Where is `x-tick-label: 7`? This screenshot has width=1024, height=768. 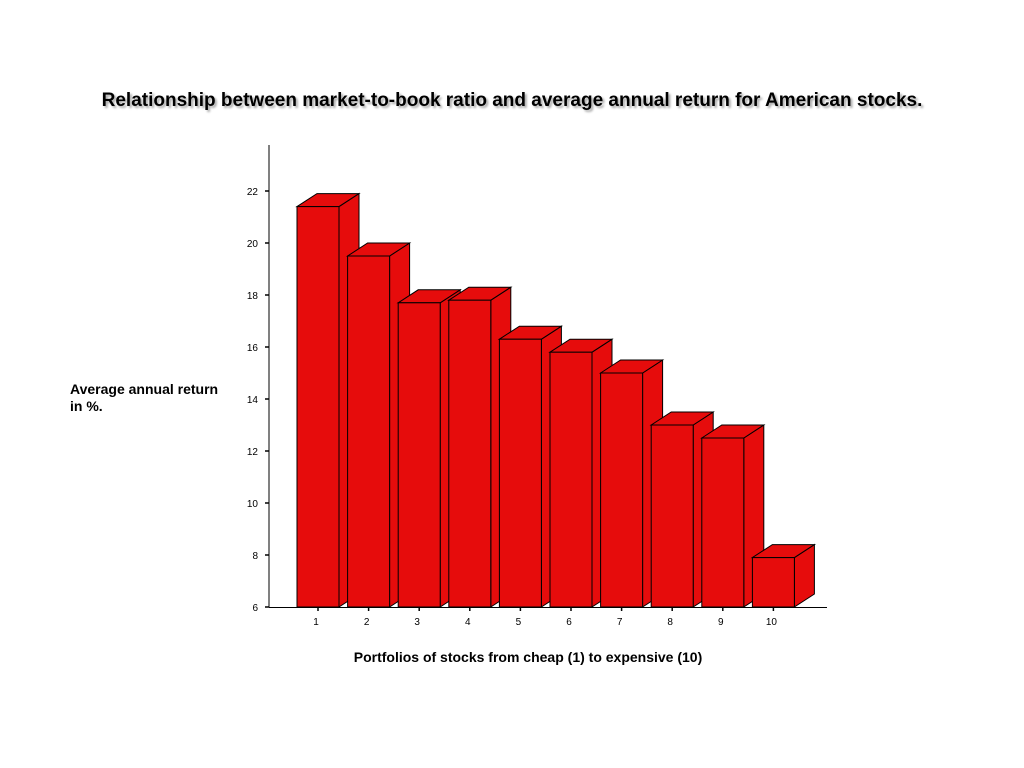
x-tick-label: 7 is located at coordinates (620, 622).